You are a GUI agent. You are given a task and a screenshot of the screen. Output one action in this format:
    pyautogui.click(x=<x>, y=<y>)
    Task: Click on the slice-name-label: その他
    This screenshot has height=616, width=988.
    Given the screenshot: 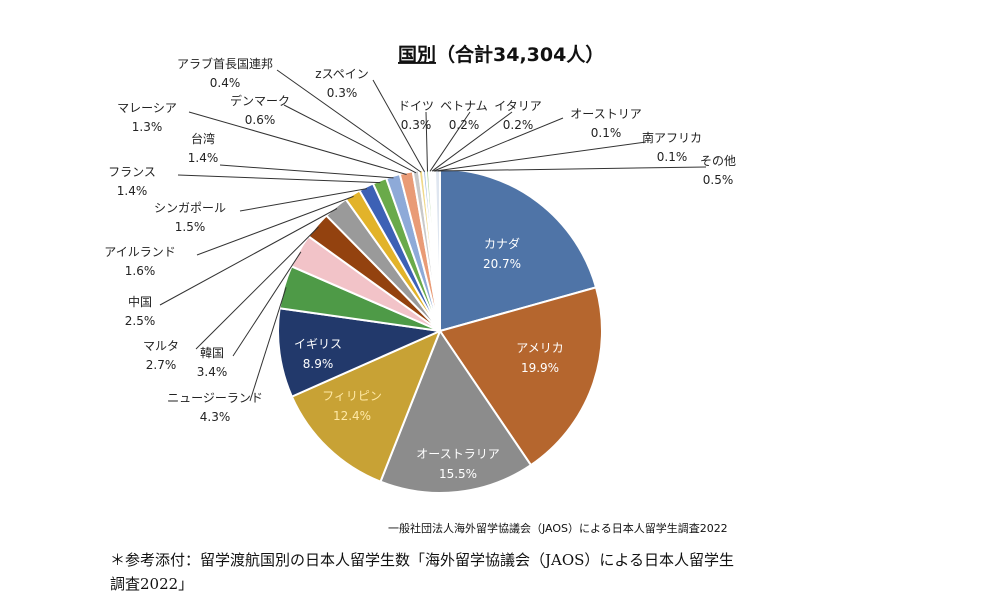 What is the action you would take?
    pyautogui.click(x=718, y=161)
    